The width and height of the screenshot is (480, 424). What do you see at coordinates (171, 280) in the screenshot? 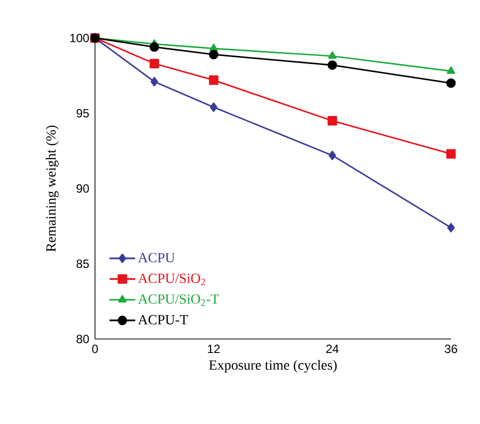
I see `legend-label: ACPU/SiO$_{2}$` at bounding box center [171, 280].